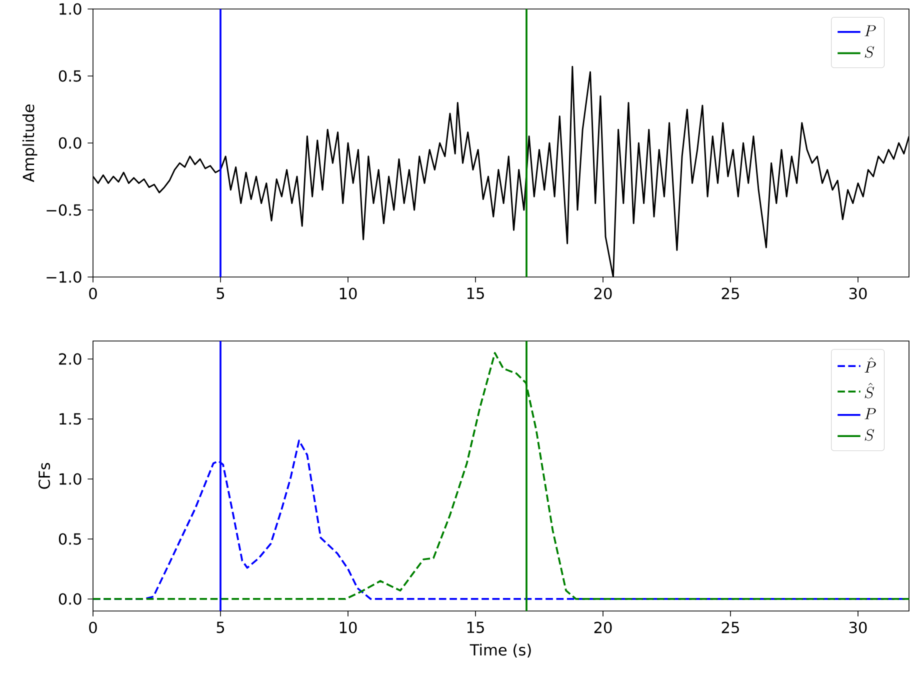 The width and height of the screenshot is (913, 673). I want to click on y-axis-title: CFs, so click(44, 475).